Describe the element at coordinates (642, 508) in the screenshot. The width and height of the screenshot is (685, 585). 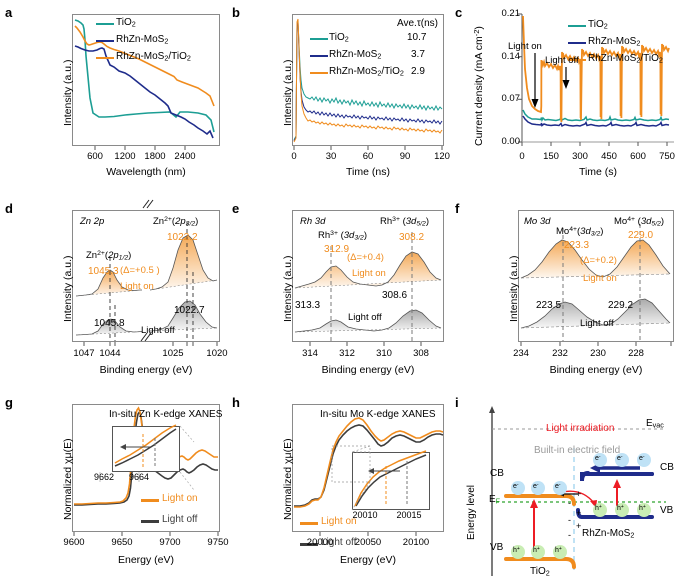
I see `panel-i-hole-glyph-6: h+` at that location.